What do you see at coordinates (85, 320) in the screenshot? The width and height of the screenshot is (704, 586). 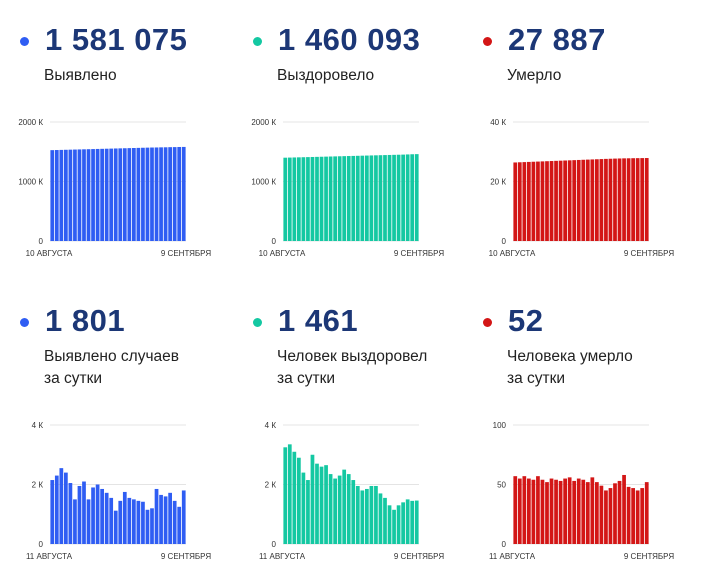 I see `confirmed-daily-value: 1 801` at bounding box center [85, 320].